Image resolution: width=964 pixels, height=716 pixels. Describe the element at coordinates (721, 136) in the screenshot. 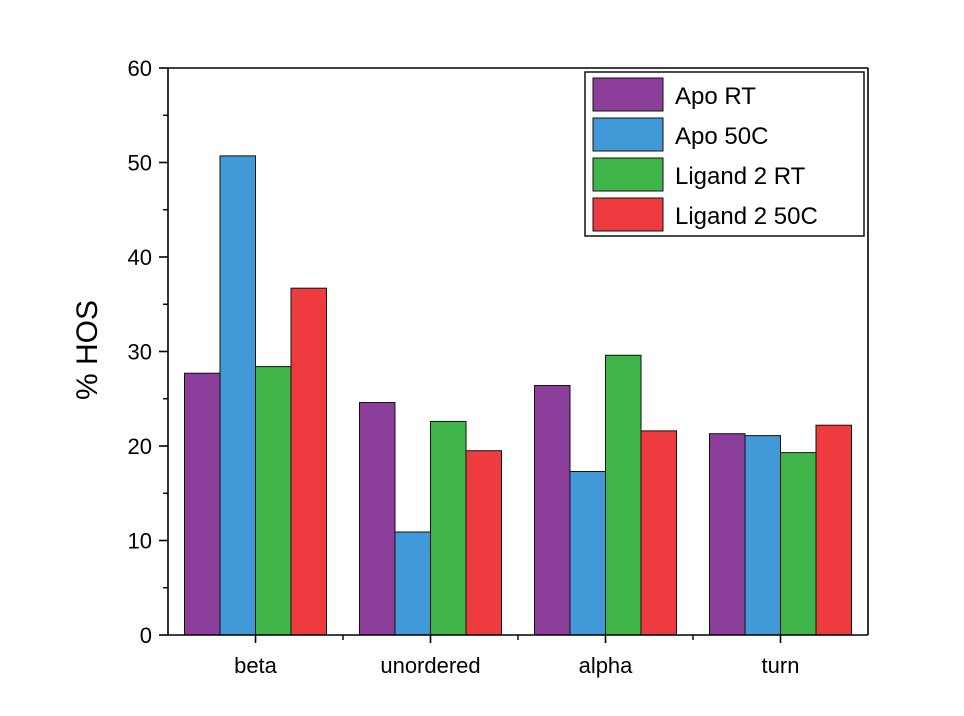

I see `legend-label: Apo 50C` at that location.